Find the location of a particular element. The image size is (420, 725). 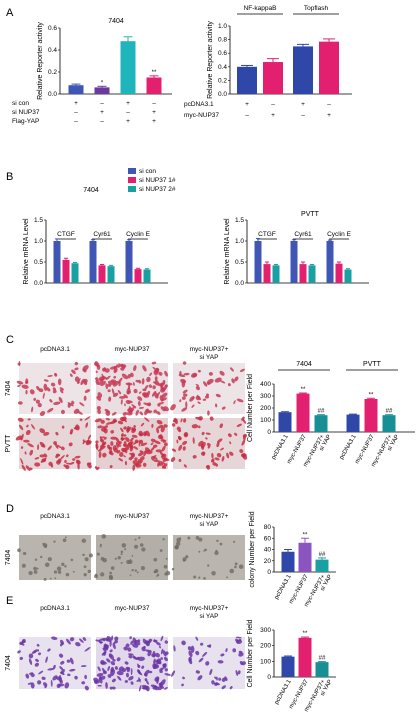

chart-a2-condition-label: pcDNA3.1 is located at coordinates (199, 104).